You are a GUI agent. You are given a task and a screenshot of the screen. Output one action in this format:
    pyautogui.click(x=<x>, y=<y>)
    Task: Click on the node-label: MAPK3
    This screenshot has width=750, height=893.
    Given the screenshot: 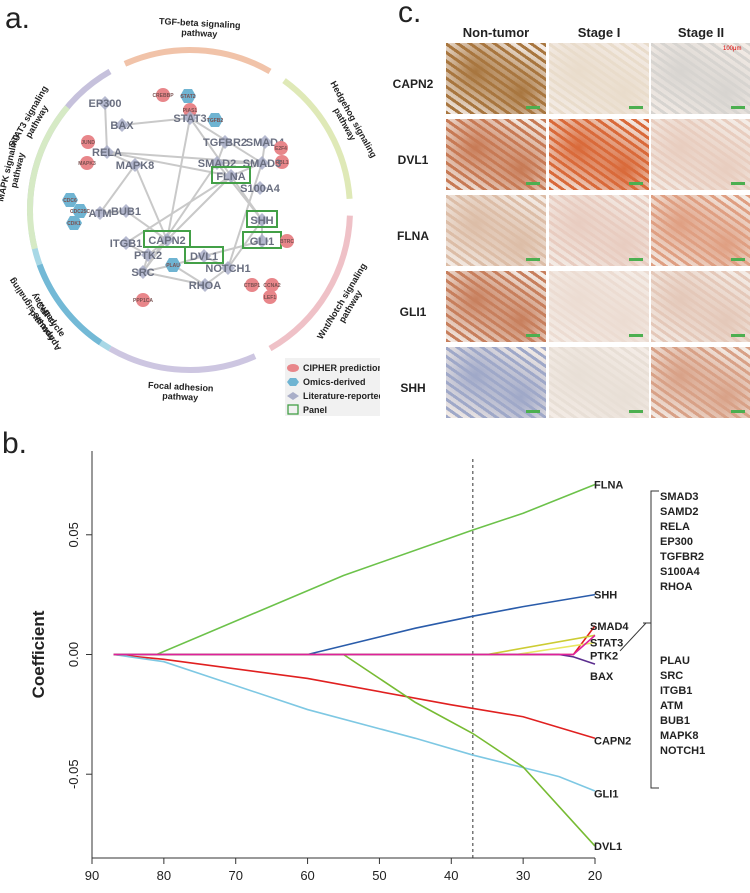 What is the action you would take?
    pyautogui.click(x=87, y=164)
    